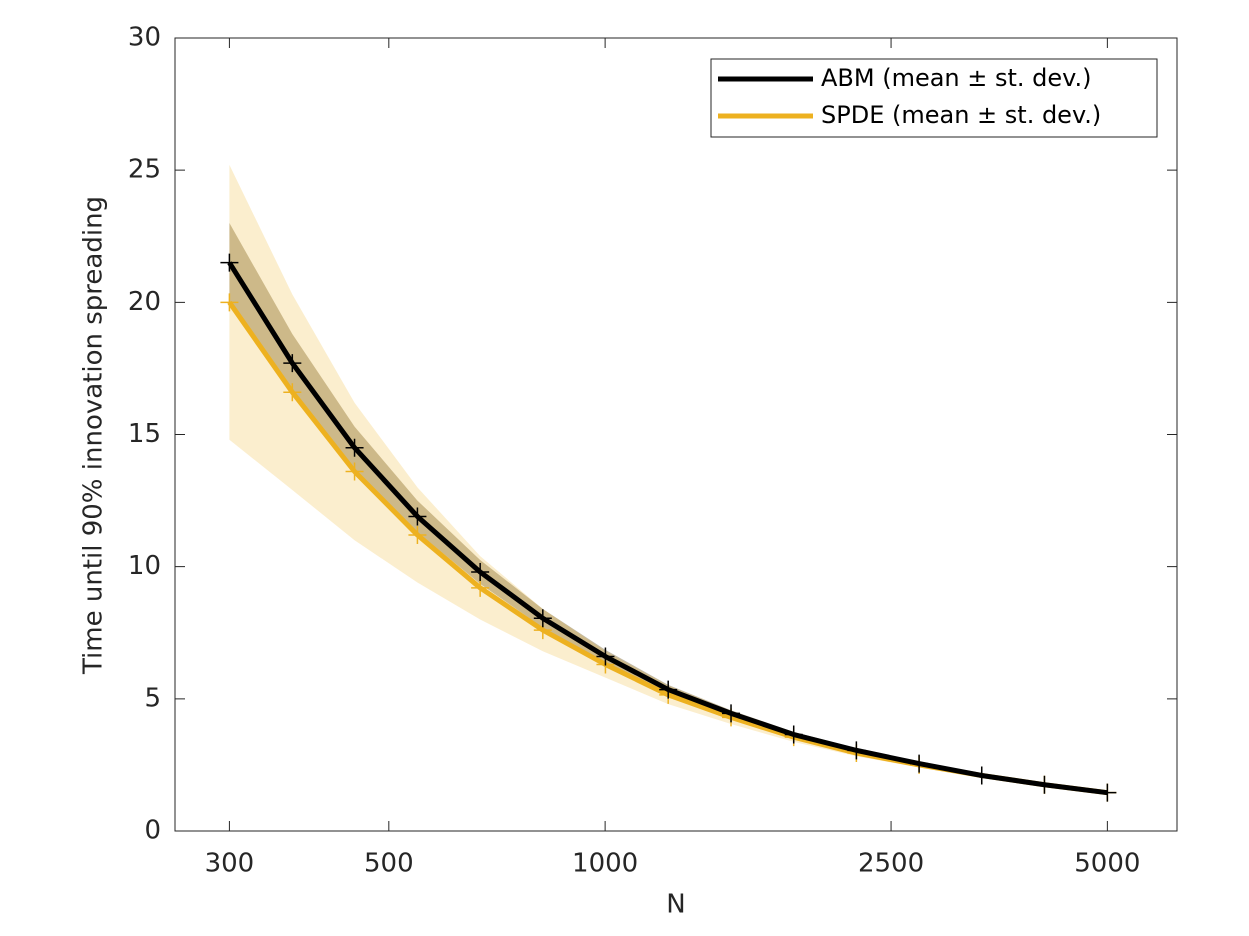 This screenshot has width=1249, height=936. I want to click on x-tick-label: 300, so click(230, 864).